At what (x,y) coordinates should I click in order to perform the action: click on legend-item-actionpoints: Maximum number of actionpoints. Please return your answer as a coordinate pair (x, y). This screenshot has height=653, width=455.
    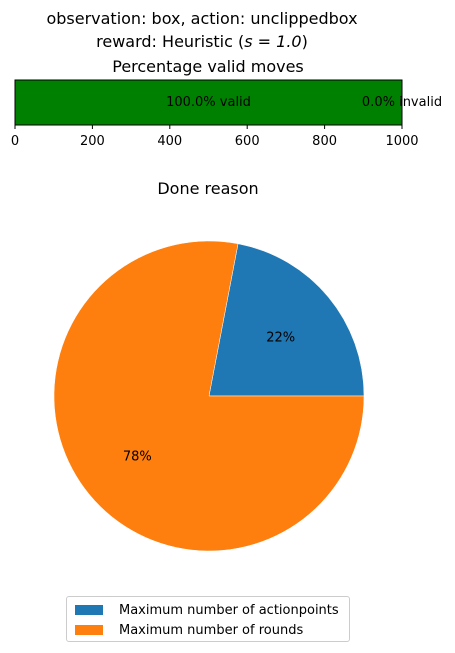
    Looking at the image, I should click on (207, 610).